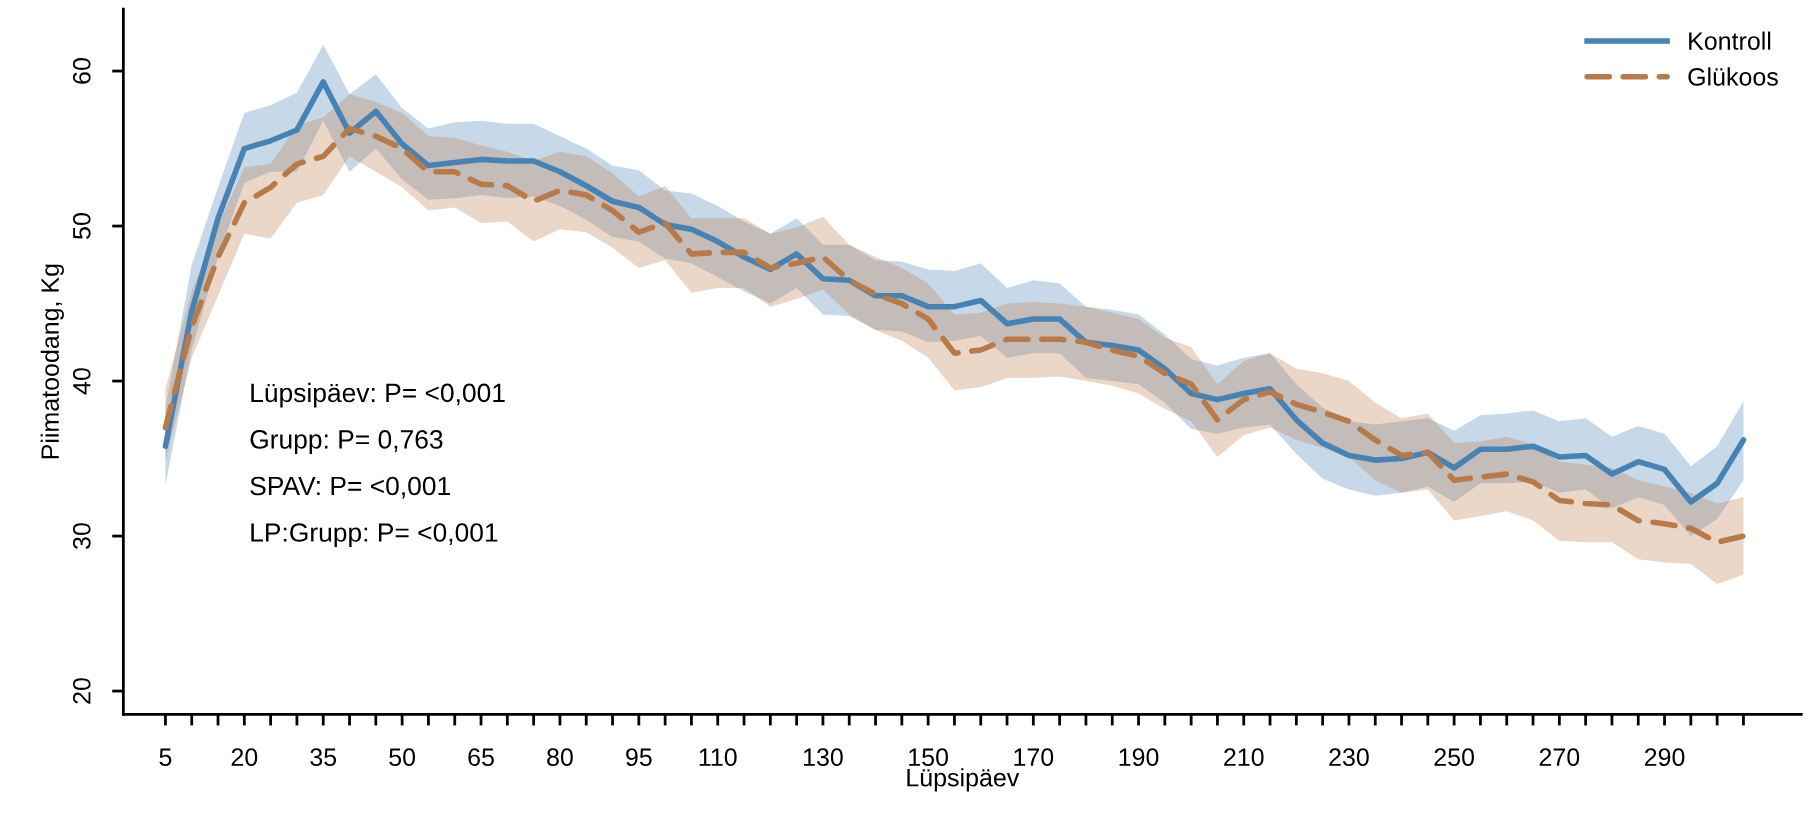 The width and height of the screenshot is (1814, 822). Describe the element at coordinates (1349, 757) in the screenshot. I see `x-tick-label: 230` at that location.